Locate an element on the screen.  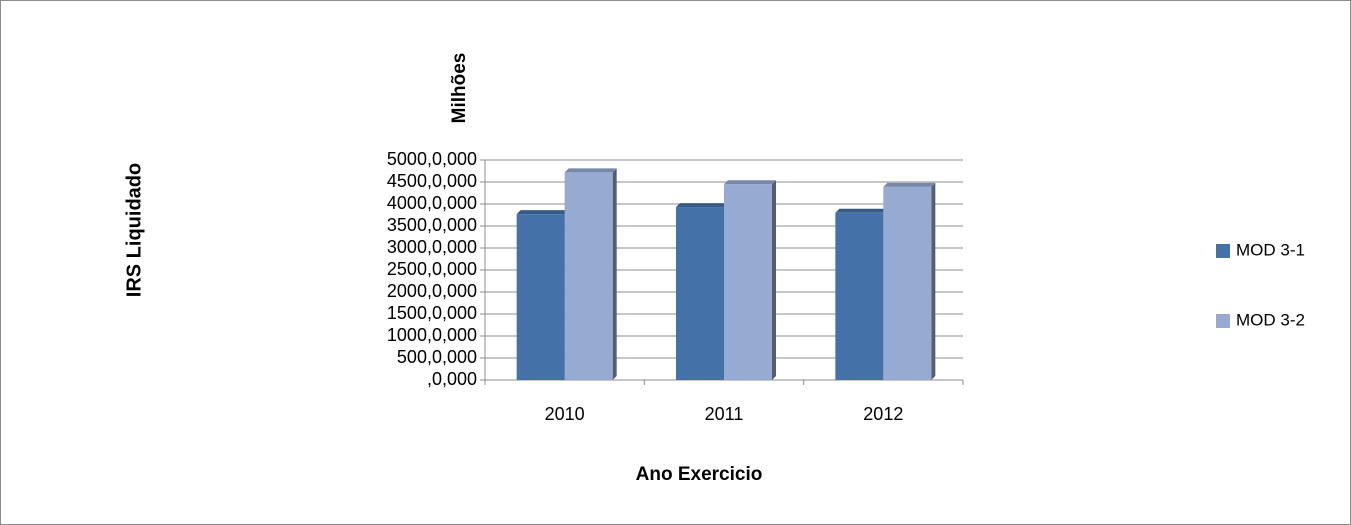
y-tick-label: 4500,0,000 is located at coordinates (432, 181).